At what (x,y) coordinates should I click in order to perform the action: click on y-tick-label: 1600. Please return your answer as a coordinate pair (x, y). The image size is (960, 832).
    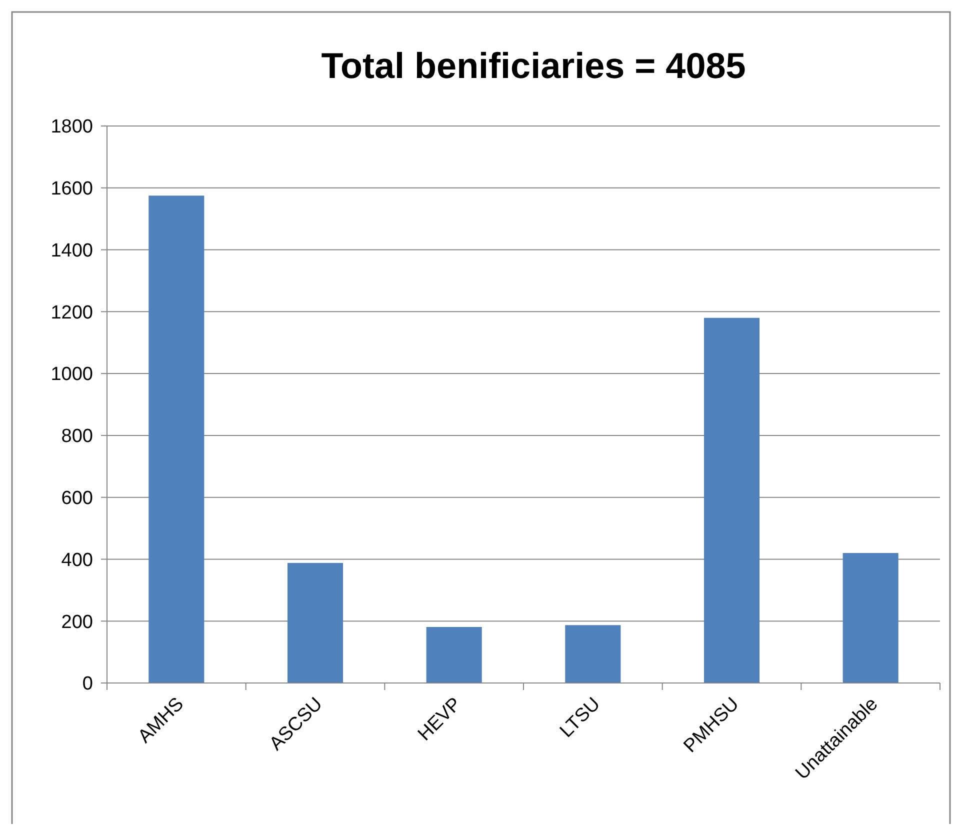
    Looking at the image, I should click on (71, 189).